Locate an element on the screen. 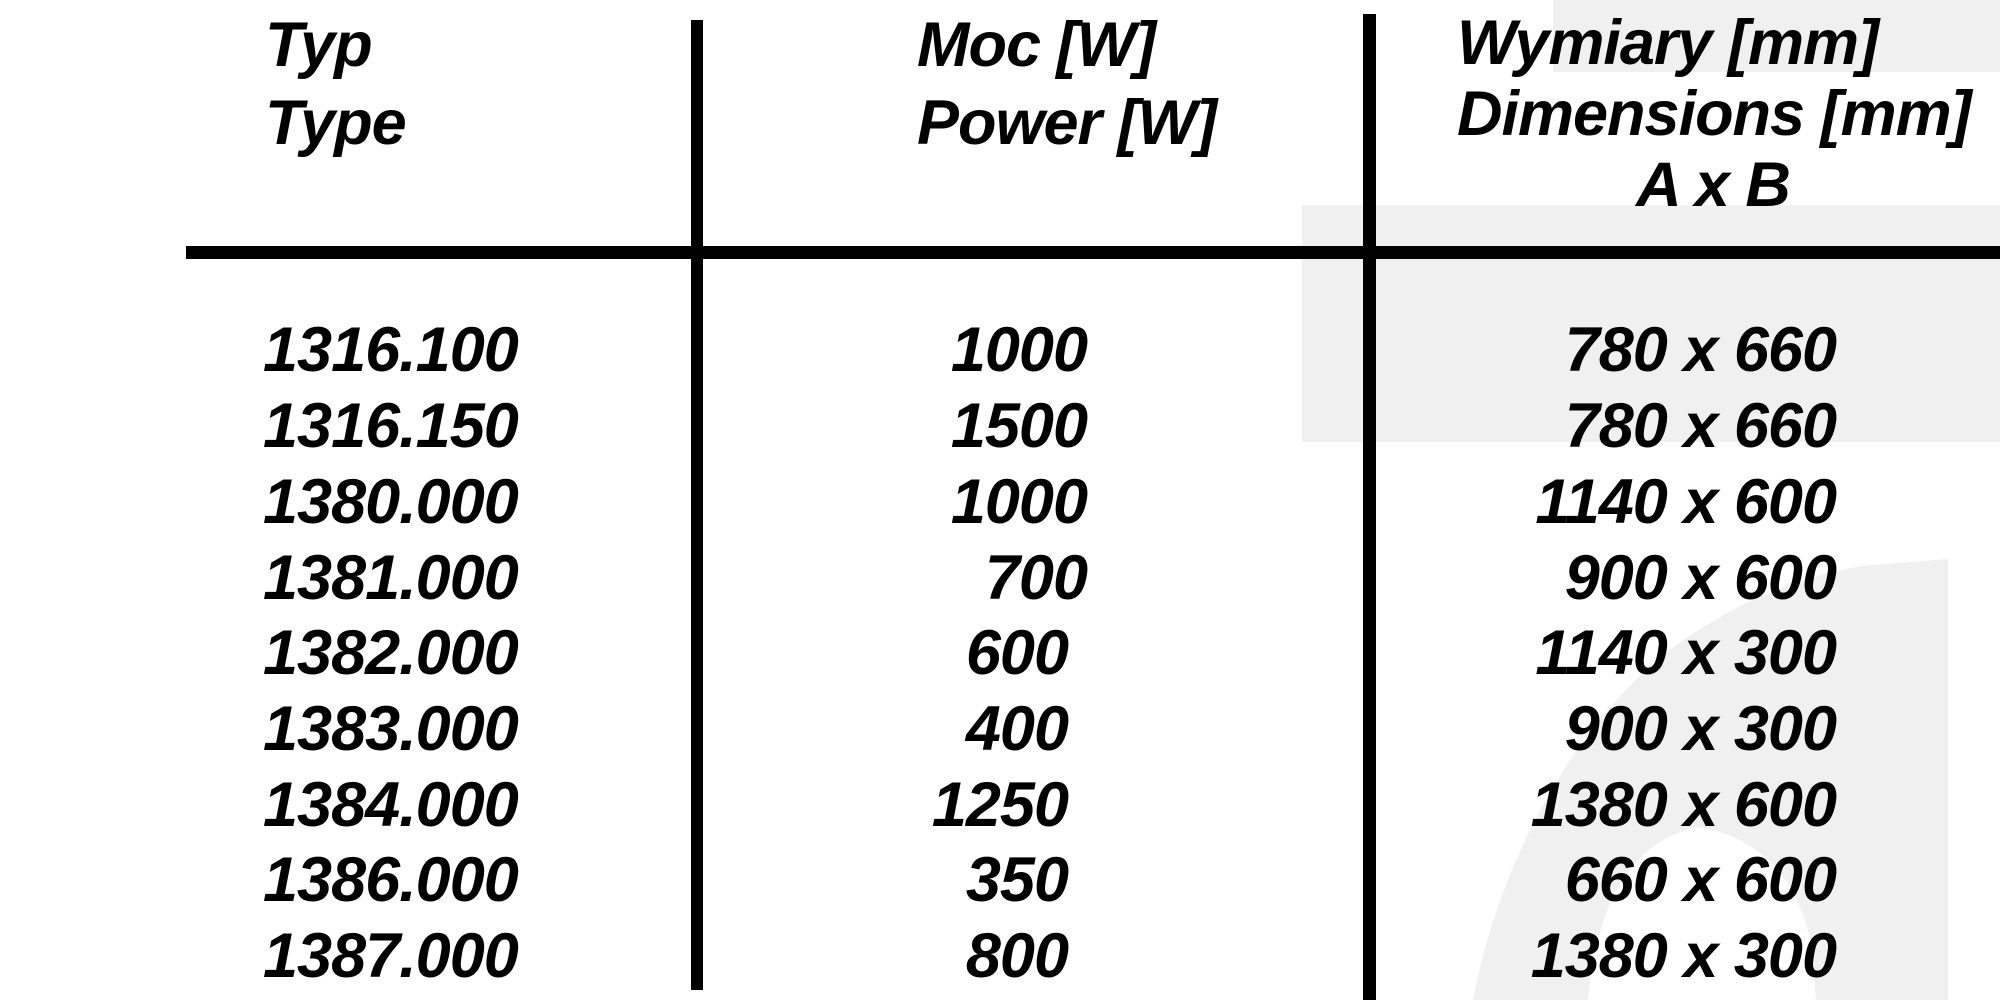  type-cell: 1316.150 is located at coordinates (391, 426).